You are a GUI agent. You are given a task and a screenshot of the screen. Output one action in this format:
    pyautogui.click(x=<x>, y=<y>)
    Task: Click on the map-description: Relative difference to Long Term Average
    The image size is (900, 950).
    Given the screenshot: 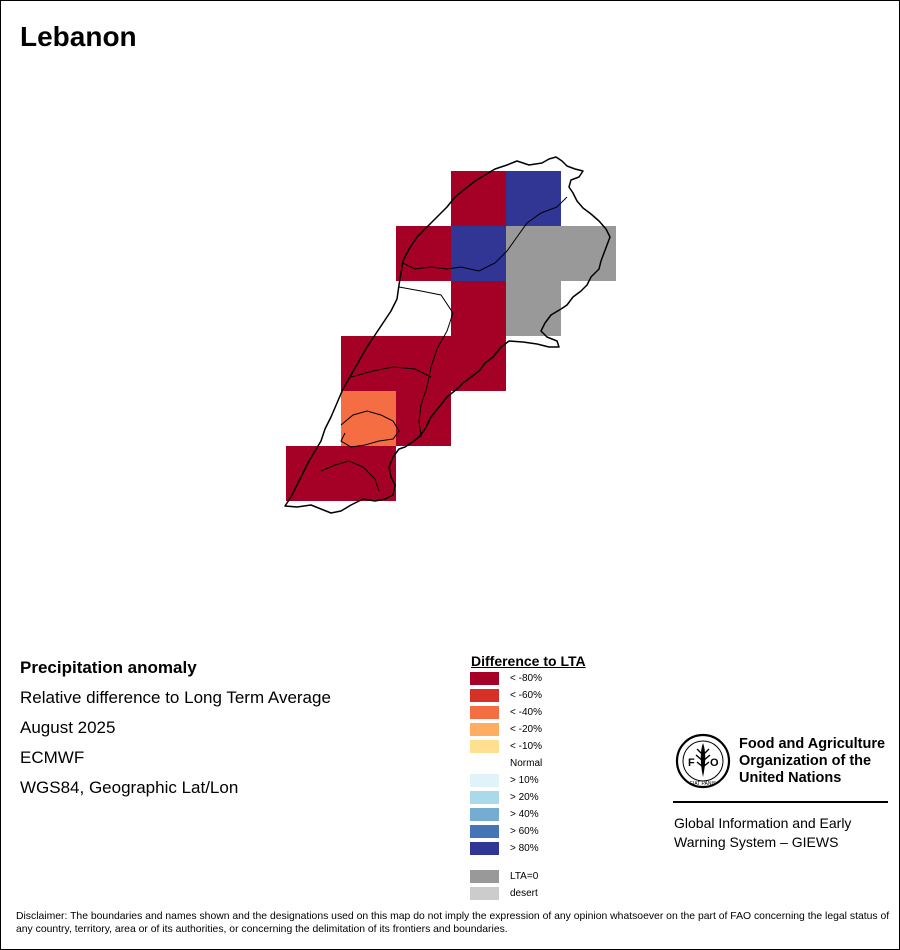 What is the action you would take?
    pyautogui.click(x=175, y=697)
    